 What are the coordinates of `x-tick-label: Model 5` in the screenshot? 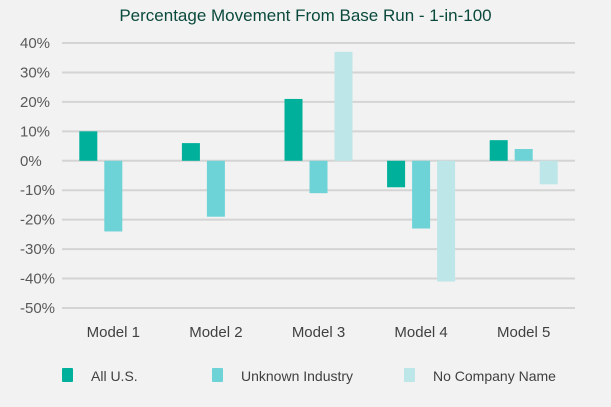 It's located at (523, 332).